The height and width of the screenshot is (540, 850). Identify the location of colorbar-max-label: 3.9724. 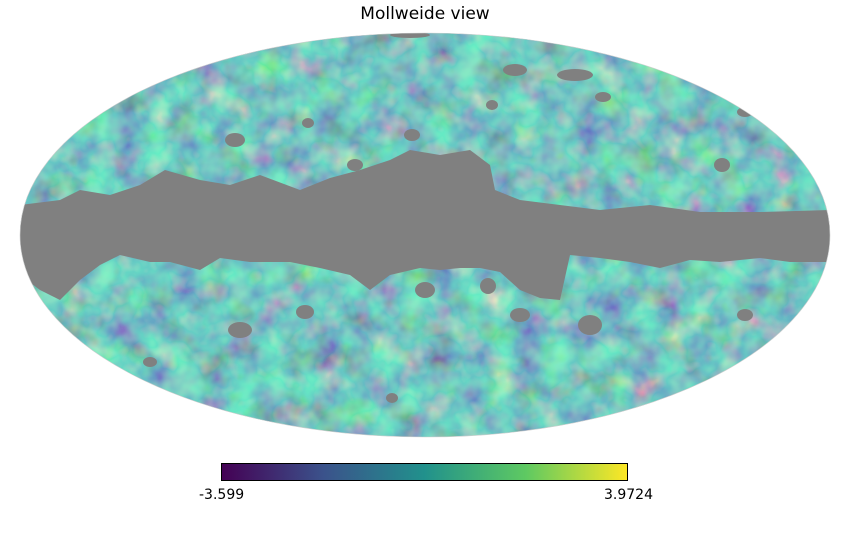
(628, 495).